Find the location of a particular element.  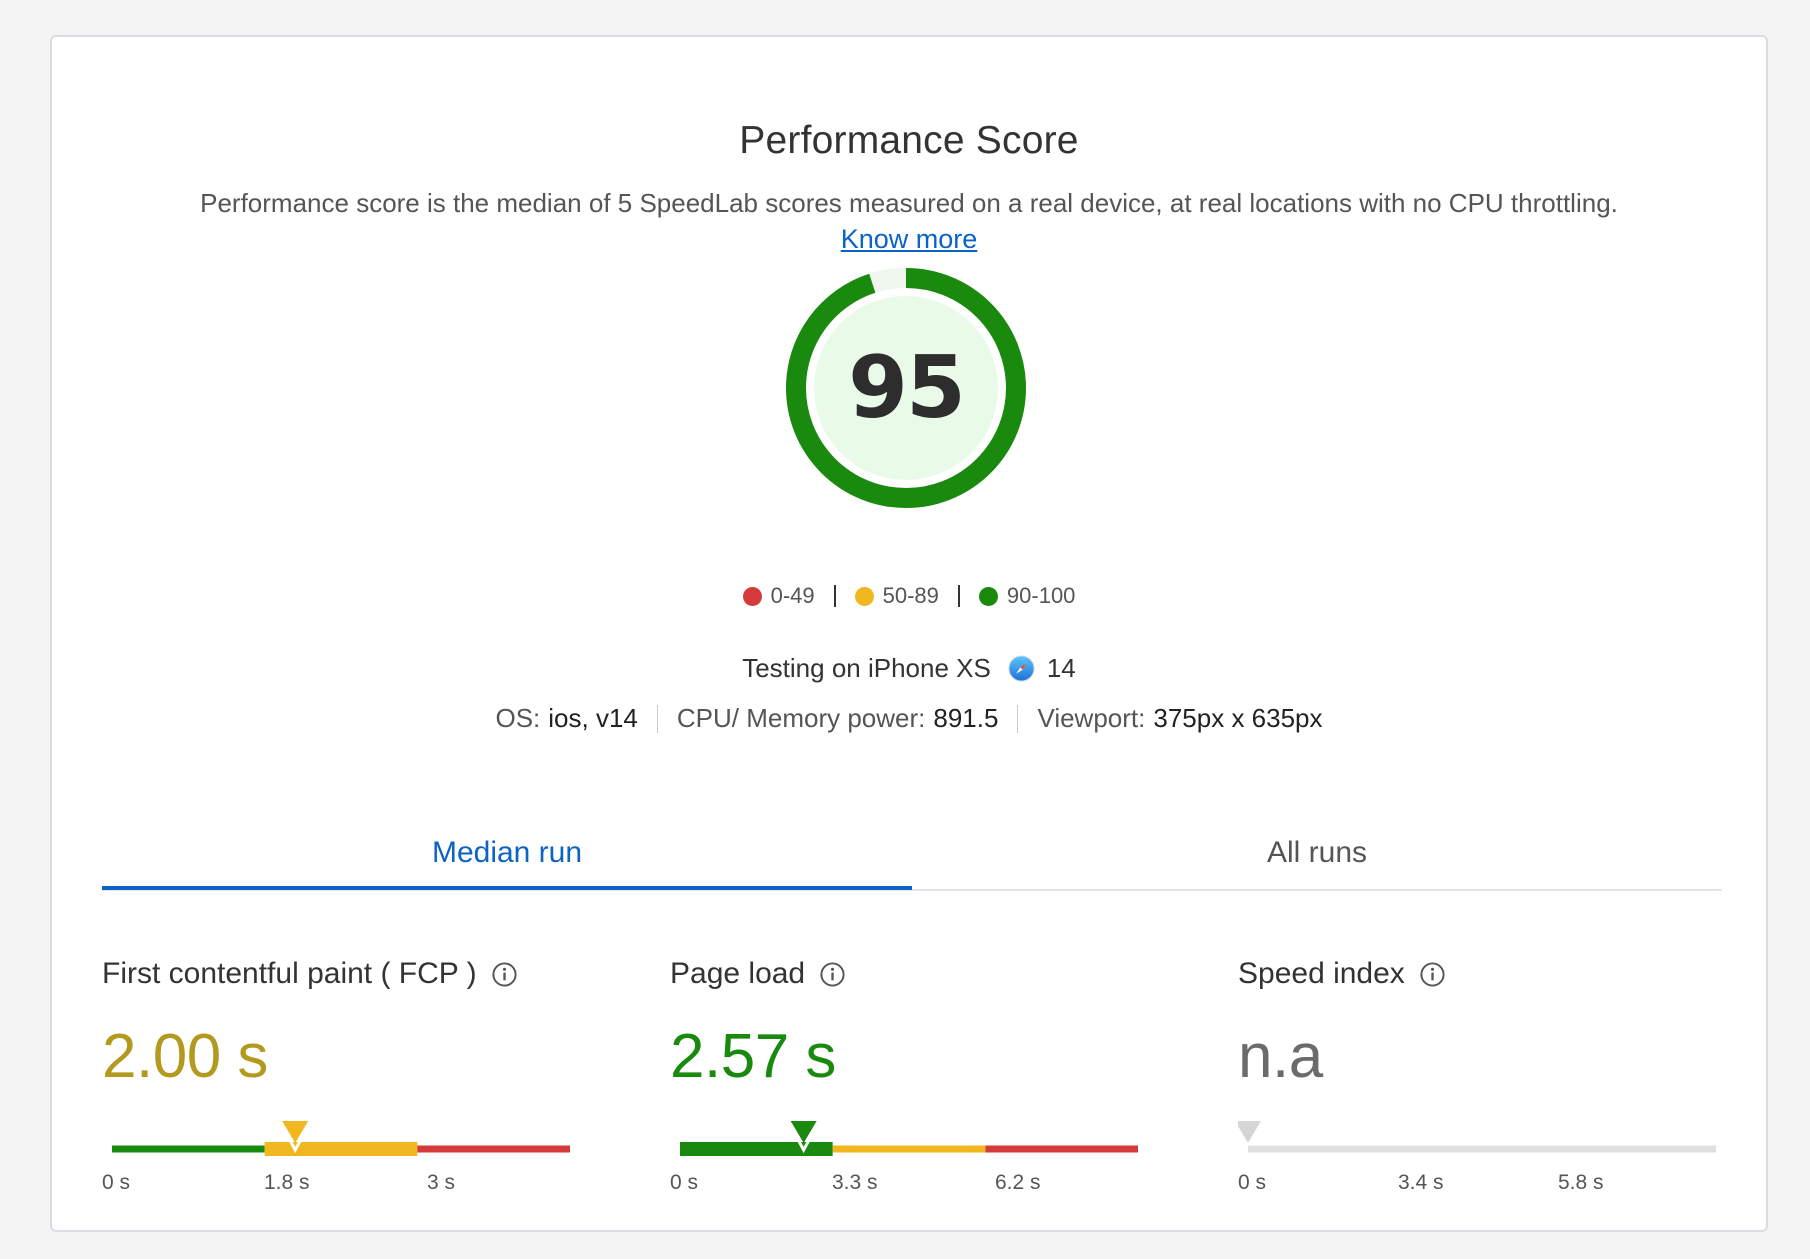

score-legend: 0-49 50-89 90-100 is located at coordinates (909, 596).